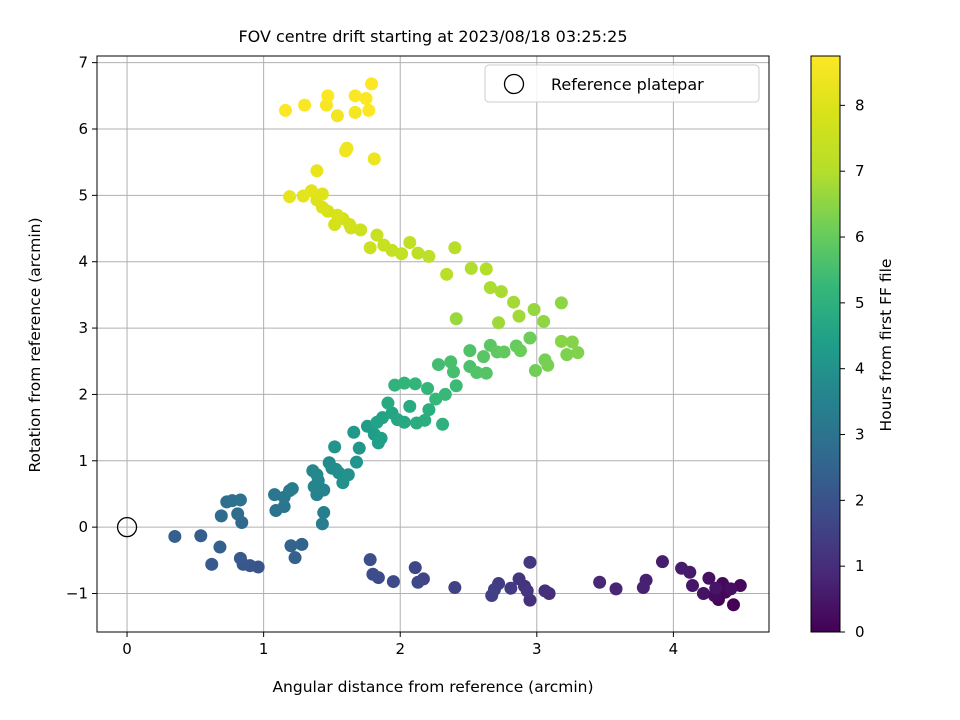  What do you see at coordinates (537, 649) in the screenshot?
I see `x-tick-label: 3` at bounding box center [537, 649].